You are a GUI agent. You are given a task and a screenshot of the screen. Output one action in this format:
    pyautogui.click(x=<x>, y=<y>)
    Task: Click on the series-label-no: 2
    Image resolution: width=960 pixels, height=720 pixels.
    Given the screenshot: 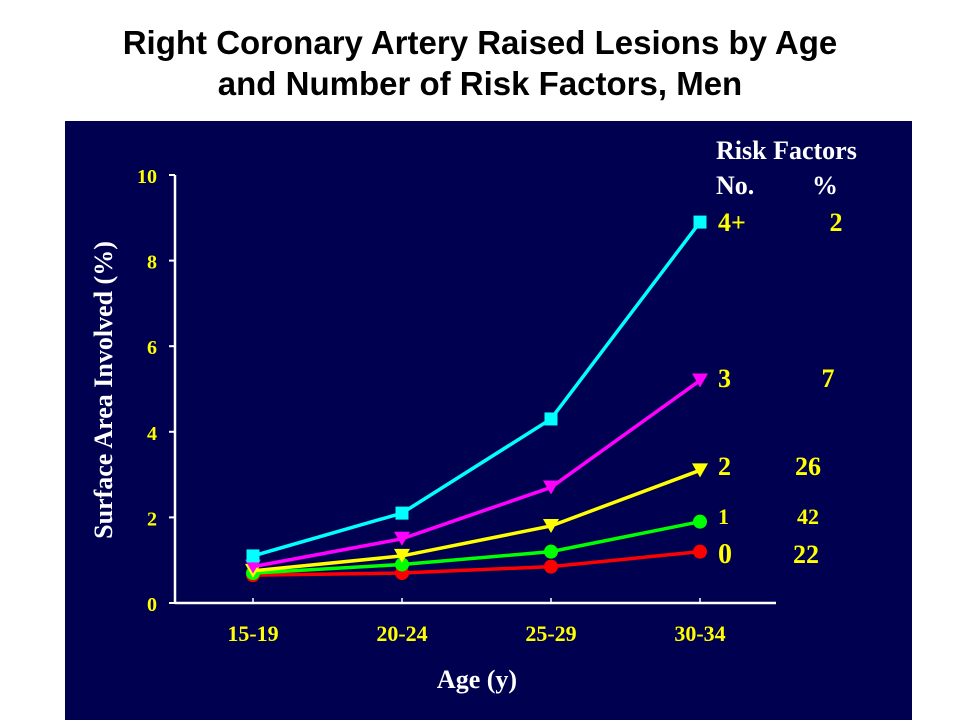 What is the action you would take?
    pyautogui.click(x=724, y=466)
    